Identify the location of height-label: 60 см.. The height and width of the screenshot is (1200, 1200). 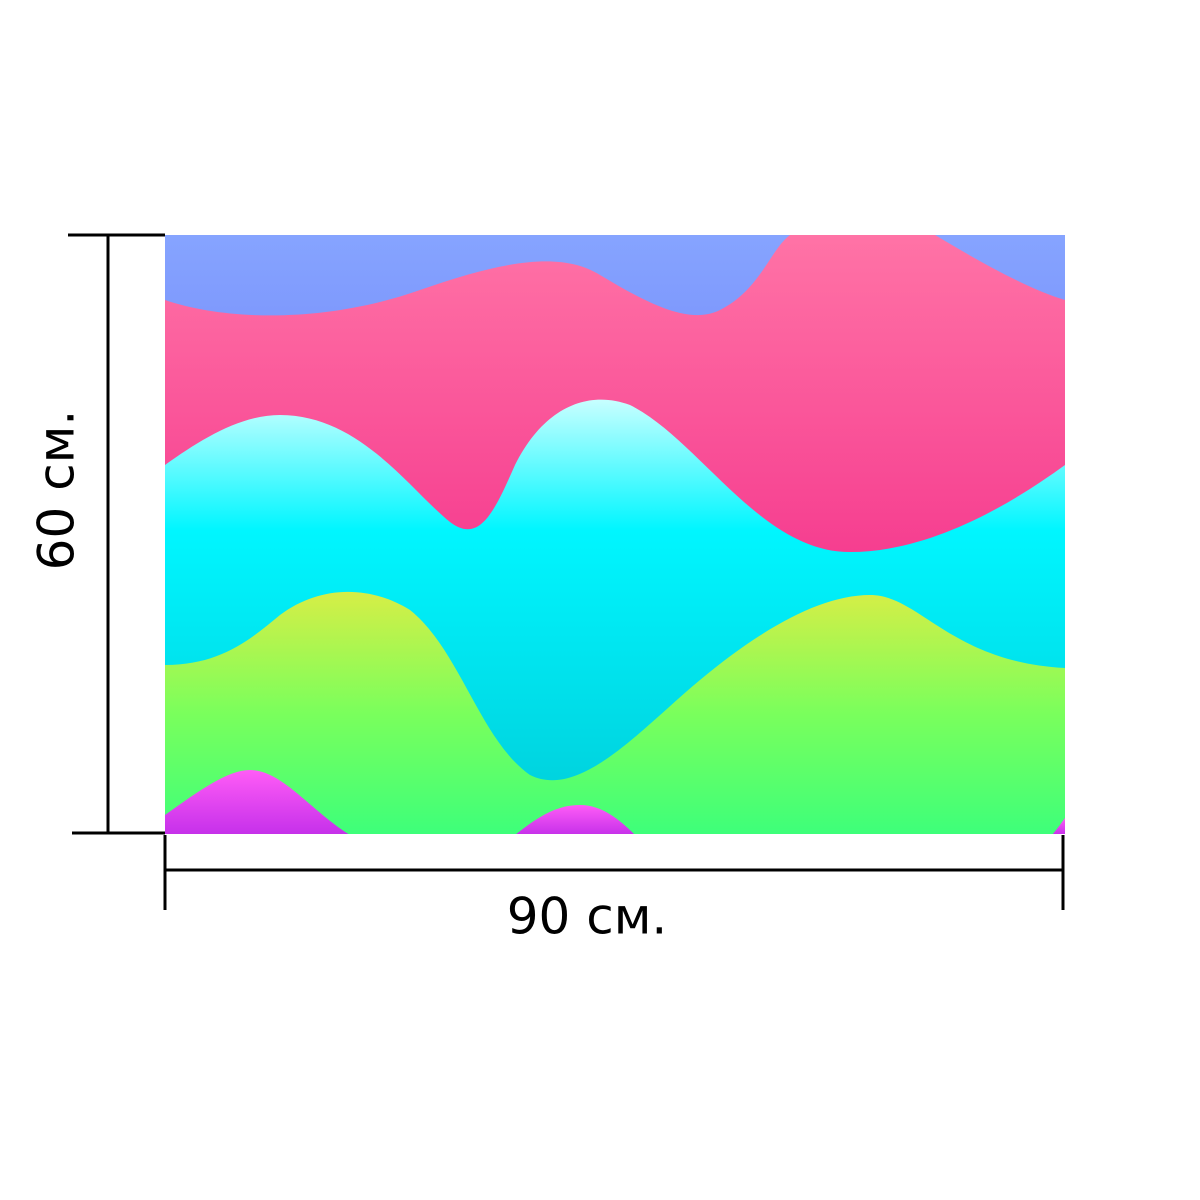
(57, 490).